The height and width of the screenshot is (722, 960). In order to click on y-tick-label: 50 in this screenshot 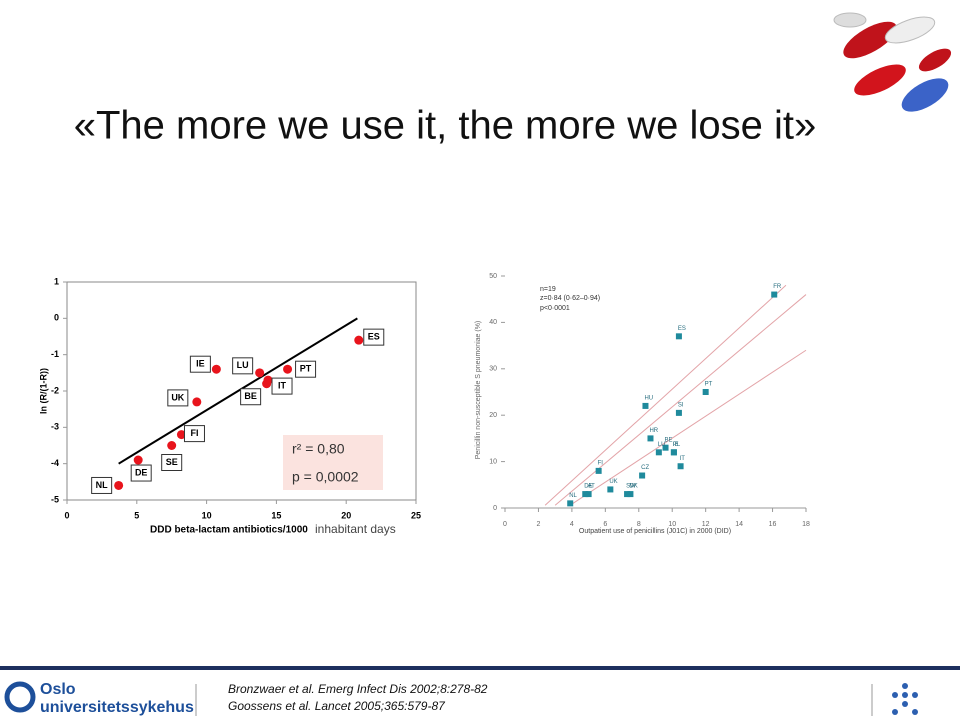, I will do `click(493, 276)`.